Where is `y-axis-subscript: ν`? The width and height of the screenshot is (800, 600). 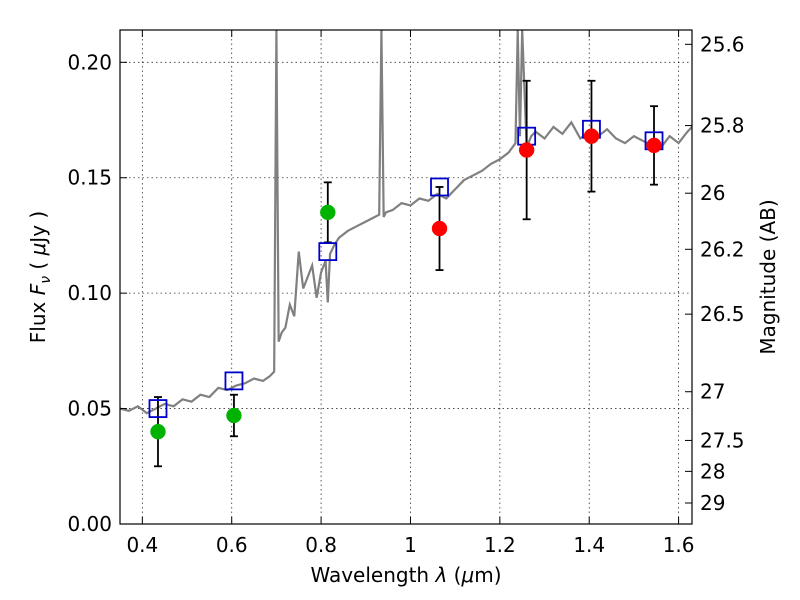 y-axis-subscript: ν is located at coordinates (46, 280).